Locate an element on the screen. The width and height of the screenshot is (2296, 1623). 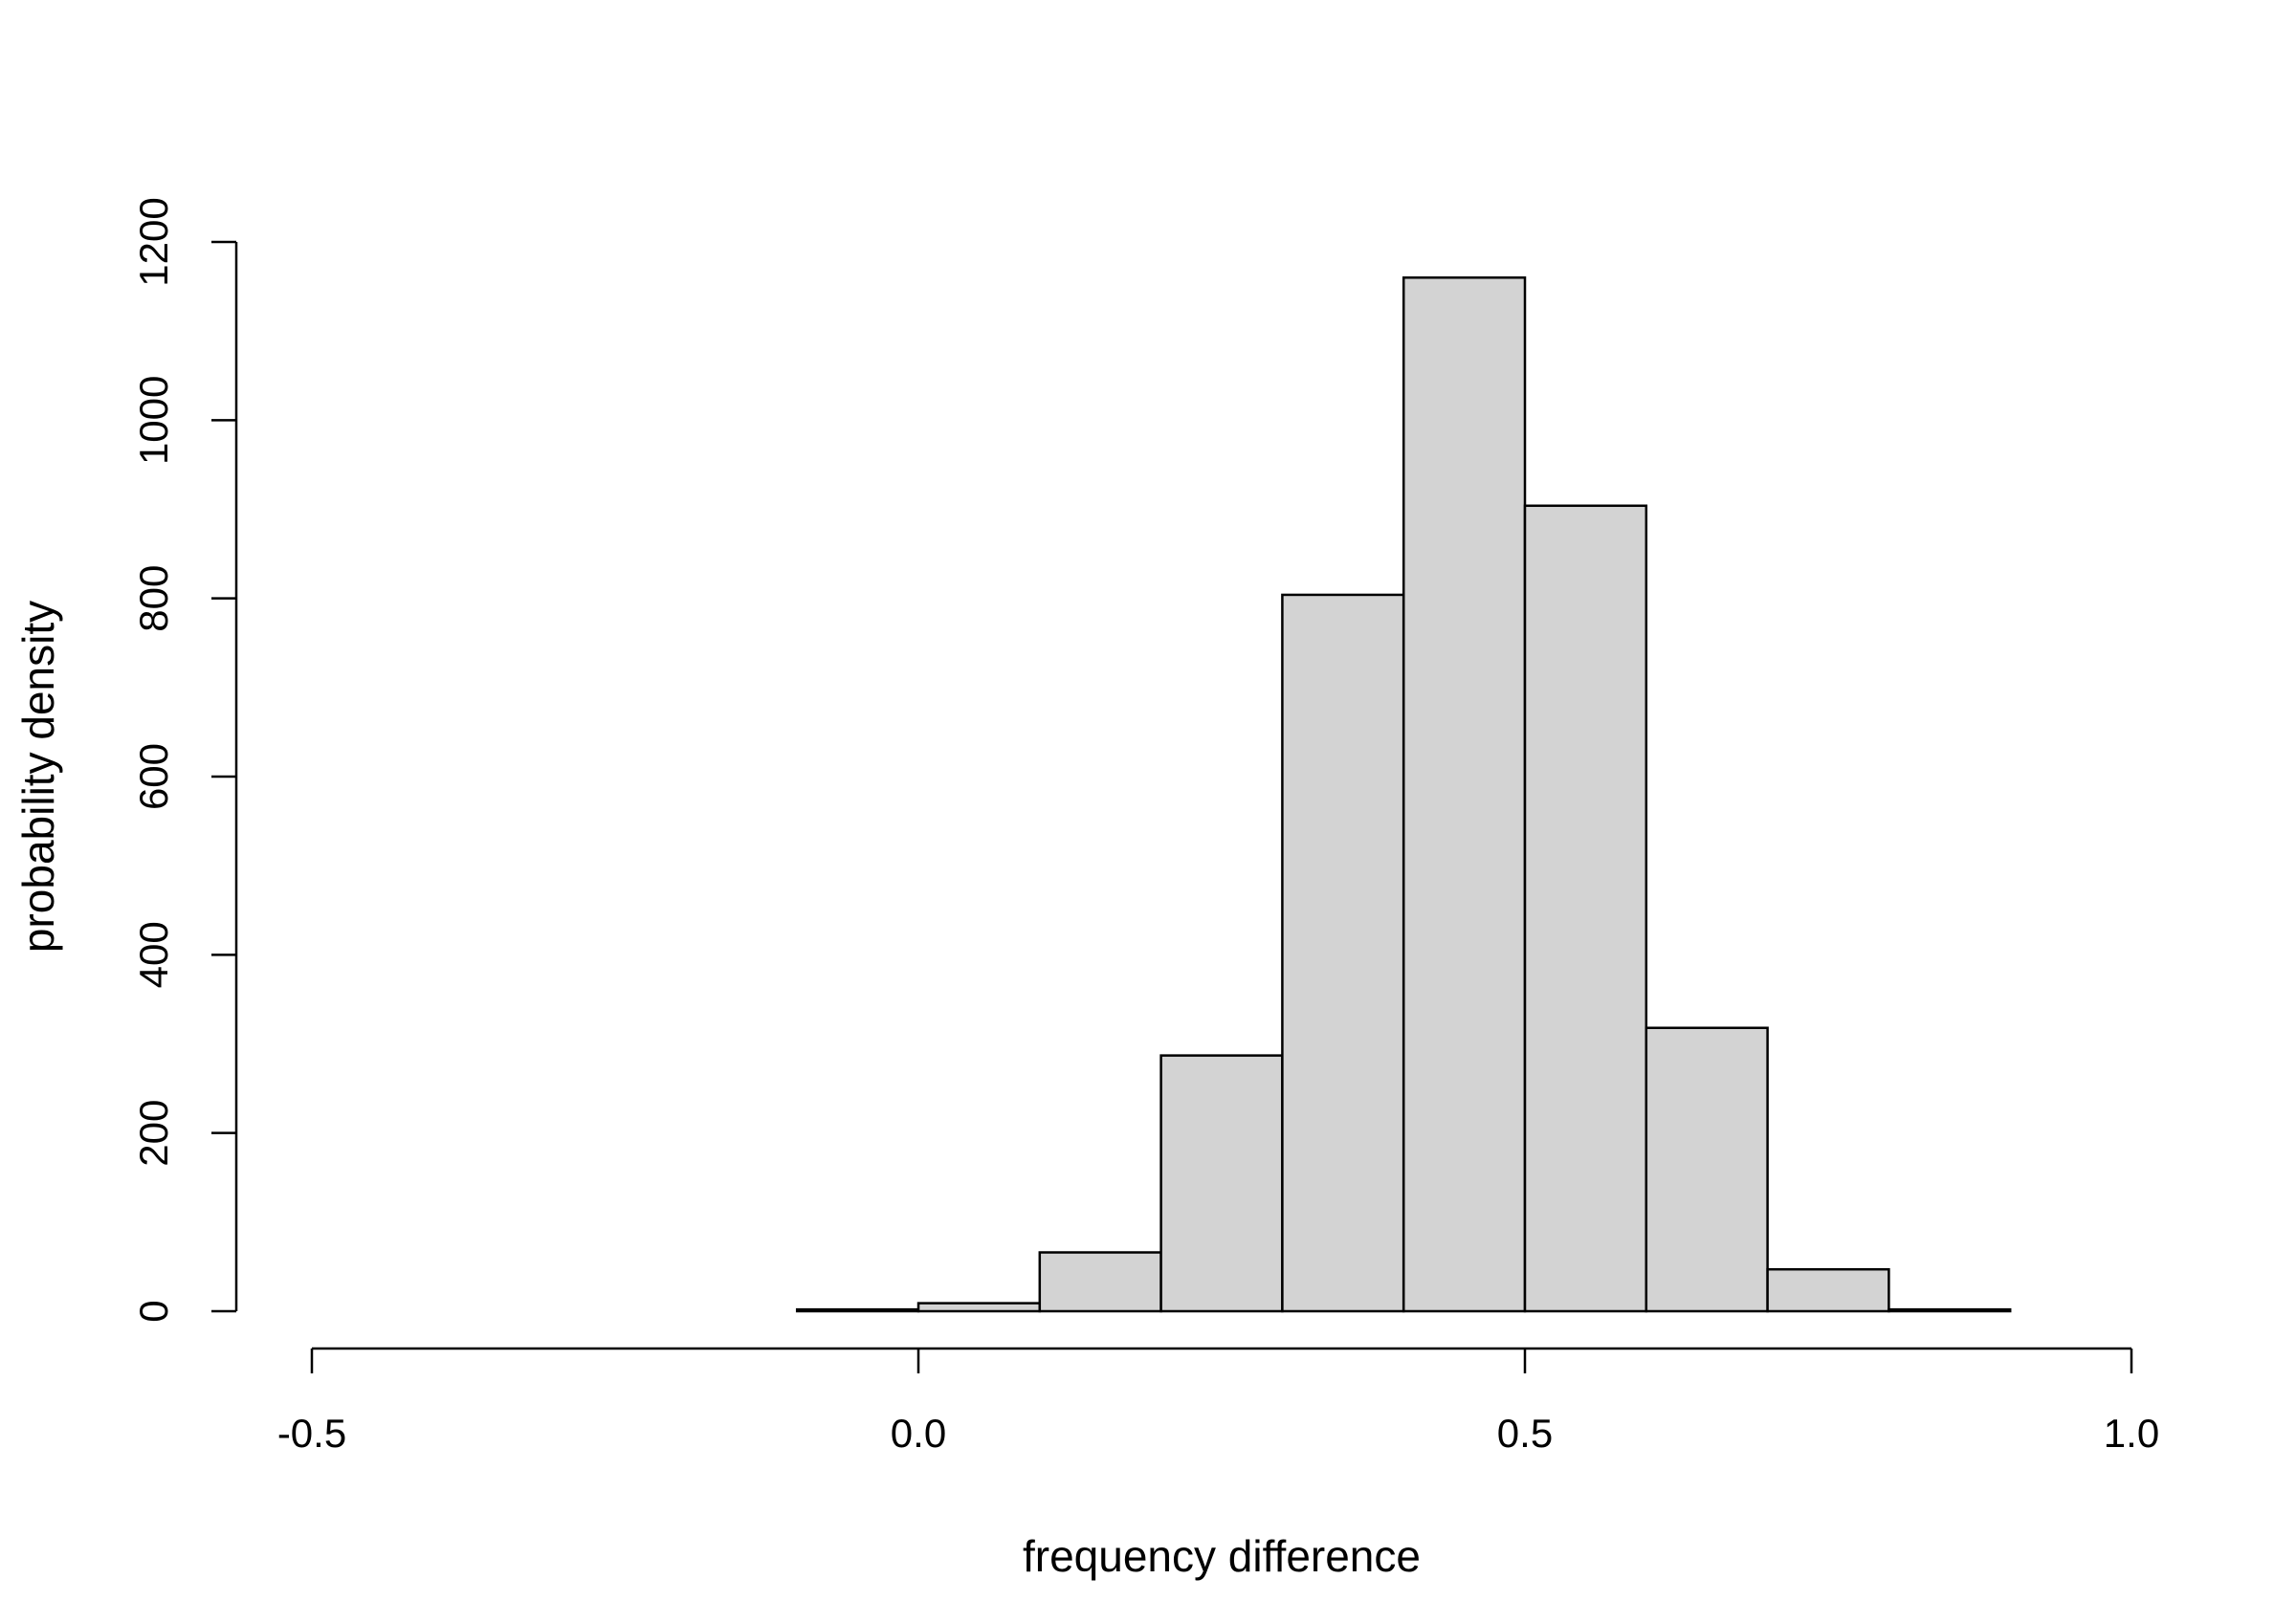
y-tick-label: 400 is located at coordinates (154, 954).